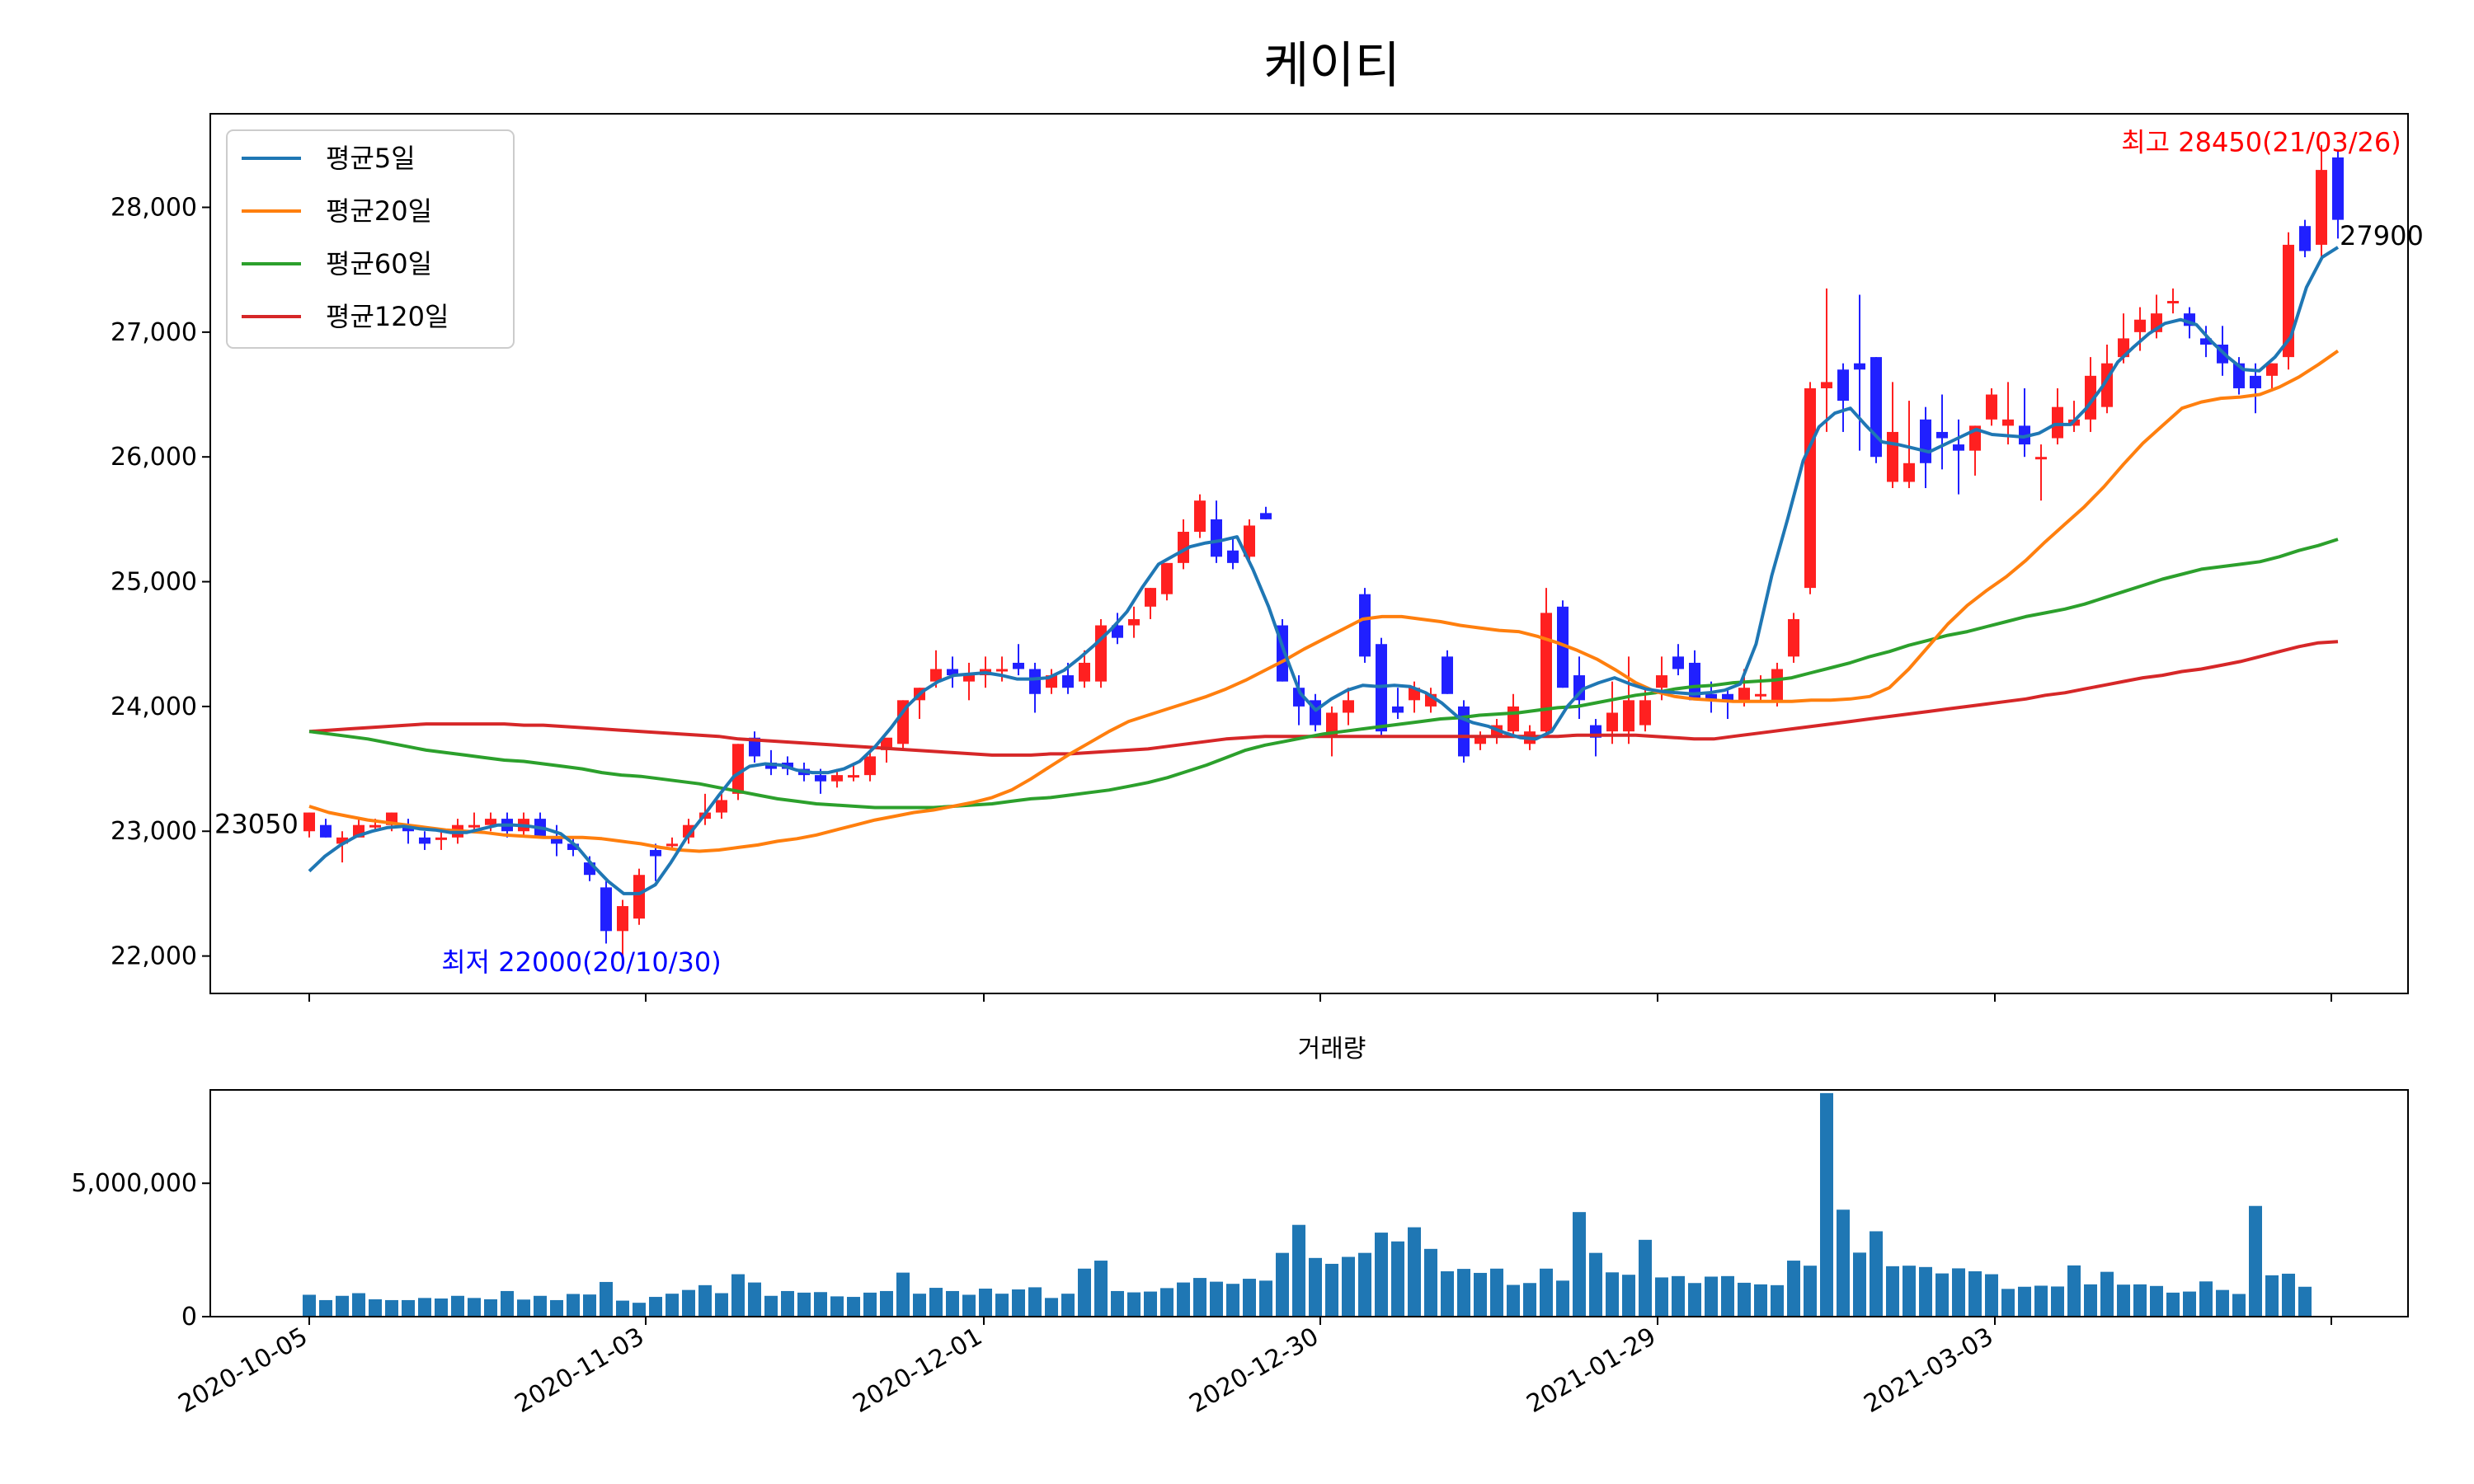  Describe the element at coordinates (154, 332) in the screenshot. I see `price-ytick-label: 27,000` at that location.